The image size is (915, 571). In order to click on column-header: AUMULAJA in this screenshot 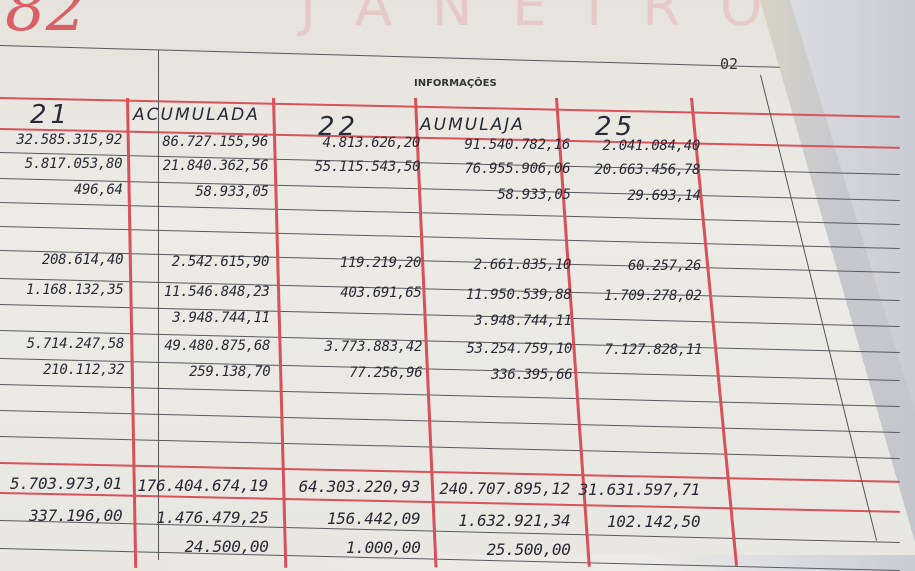, I will do `click(472, 125)`.